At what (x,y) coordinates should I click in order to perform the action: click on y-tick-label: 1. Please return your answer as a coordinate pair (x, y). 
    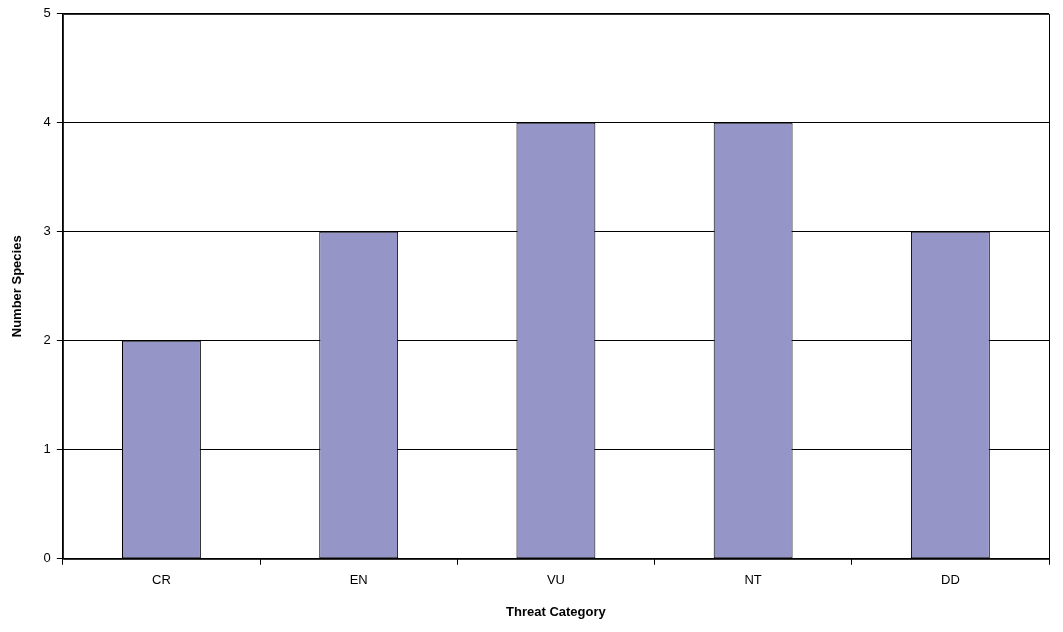
    Looking at the image, I should click on (47, 449).